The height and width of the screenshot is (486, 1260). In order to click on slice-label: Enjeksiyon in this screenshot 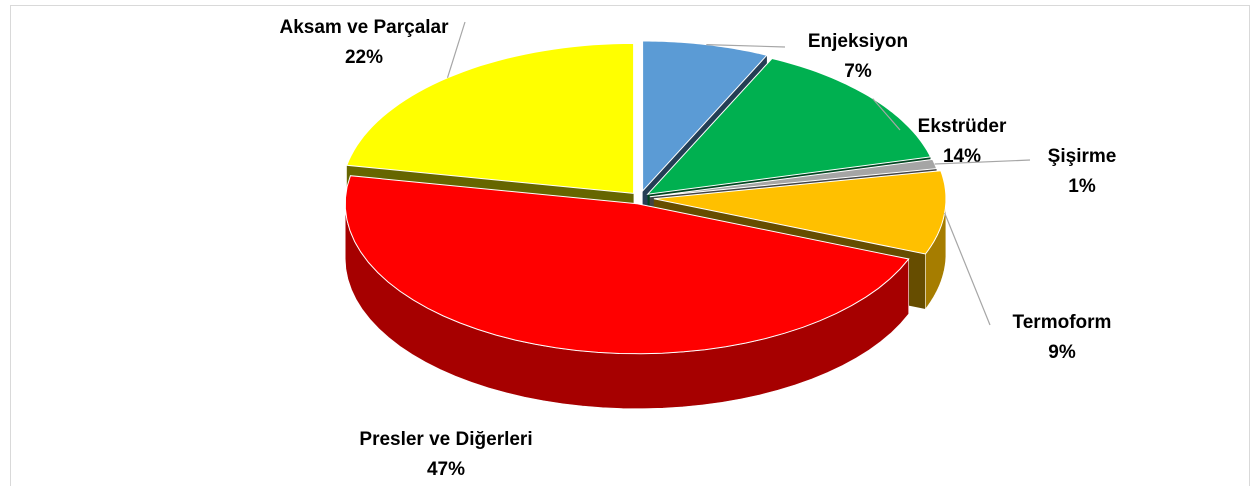, I will do `click(858, 41)`.